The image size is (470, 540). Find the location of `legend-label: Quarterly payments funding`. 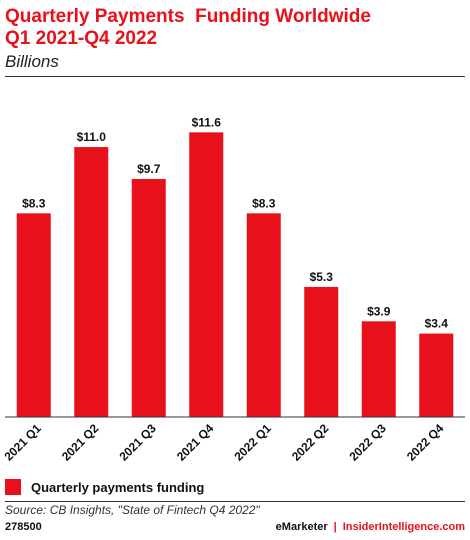

legend-label: Quarterly payments funding is located at coordinates (118, 487).